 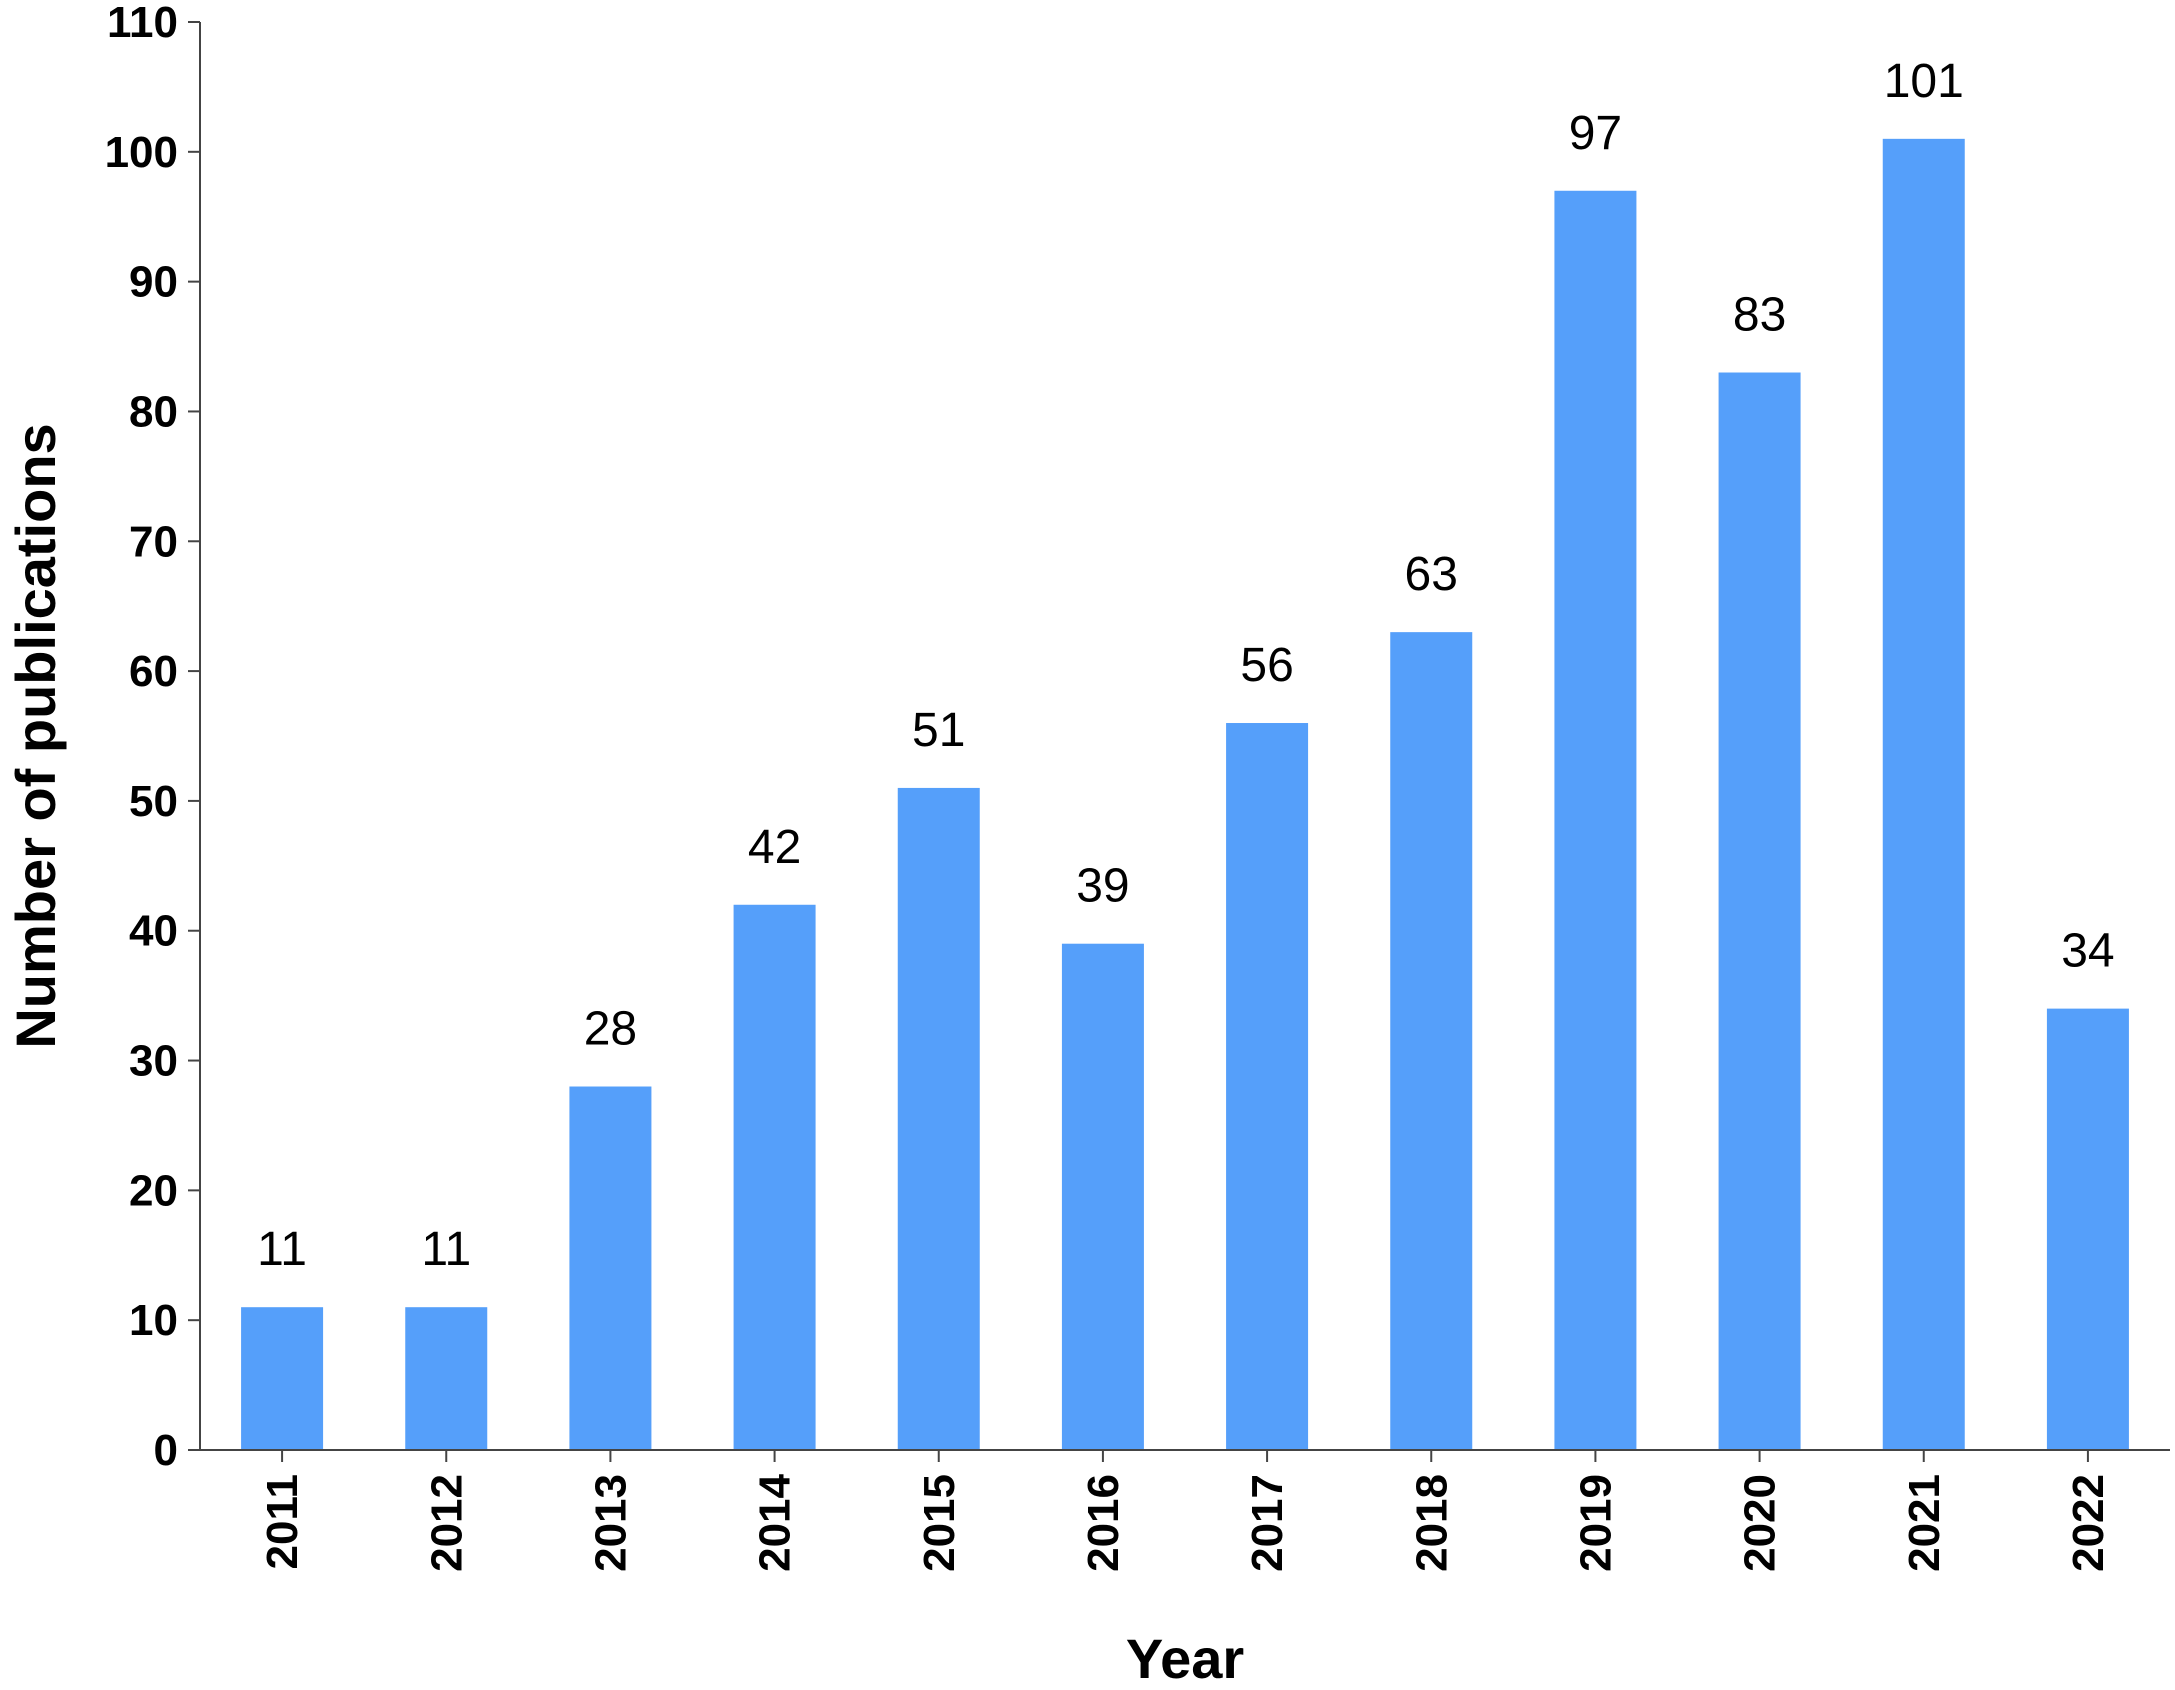 I want to click on data-label: 51, so click(x=938, y=730).